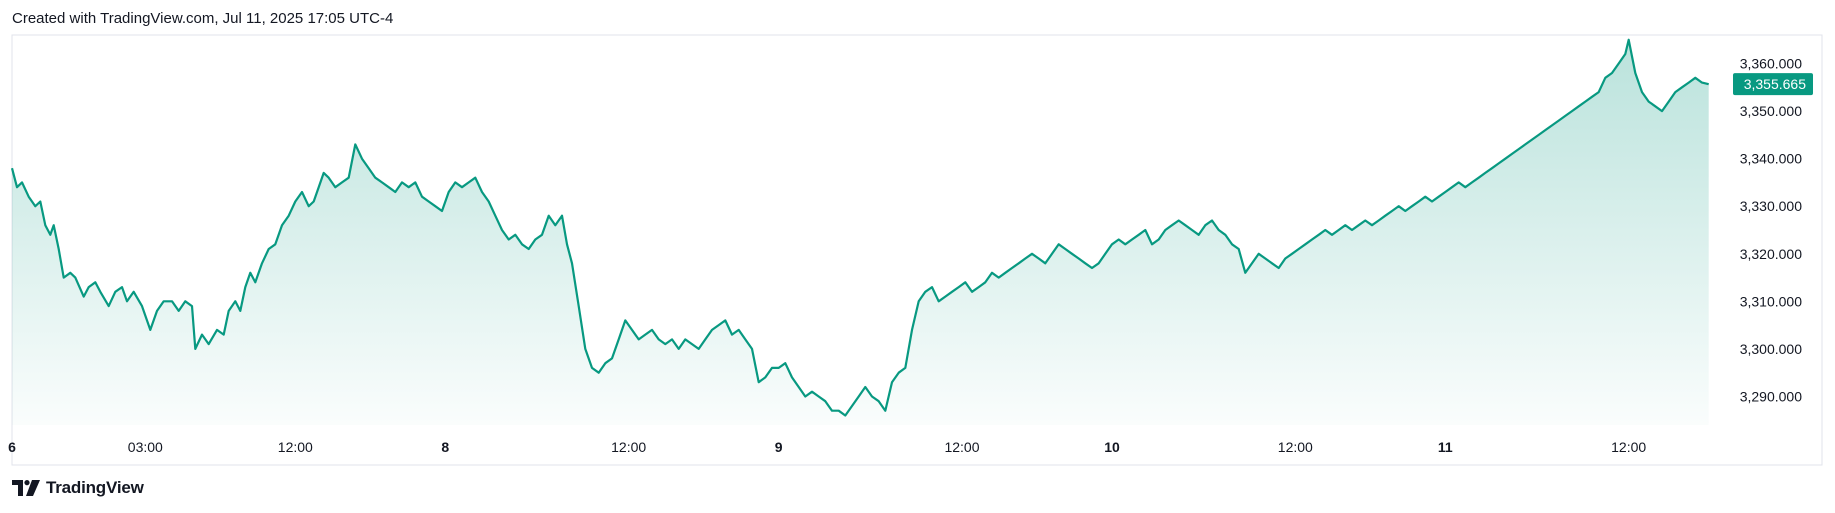 This screenshot has width=1835, height=513. I want to click on time-axis: 6 03:00 12:00 8 12:00 9 12:00 10 12:00 11 12:00, so click(827, 447).